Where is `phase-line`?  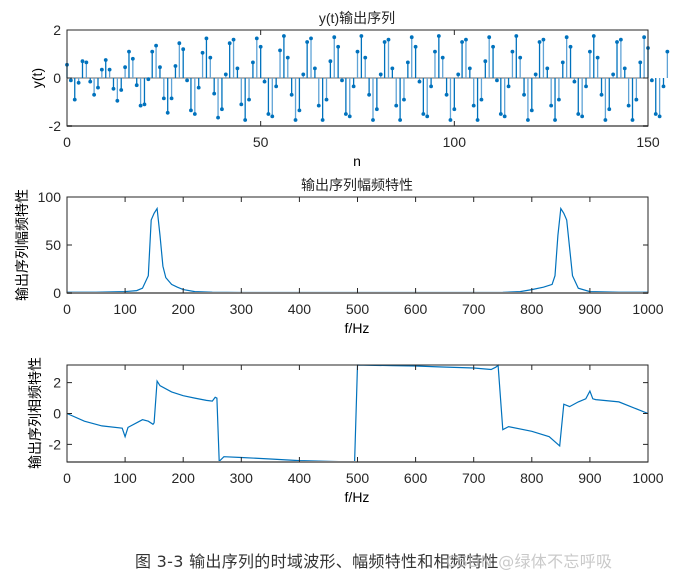 phase-line is located at coordinates (357, 413).